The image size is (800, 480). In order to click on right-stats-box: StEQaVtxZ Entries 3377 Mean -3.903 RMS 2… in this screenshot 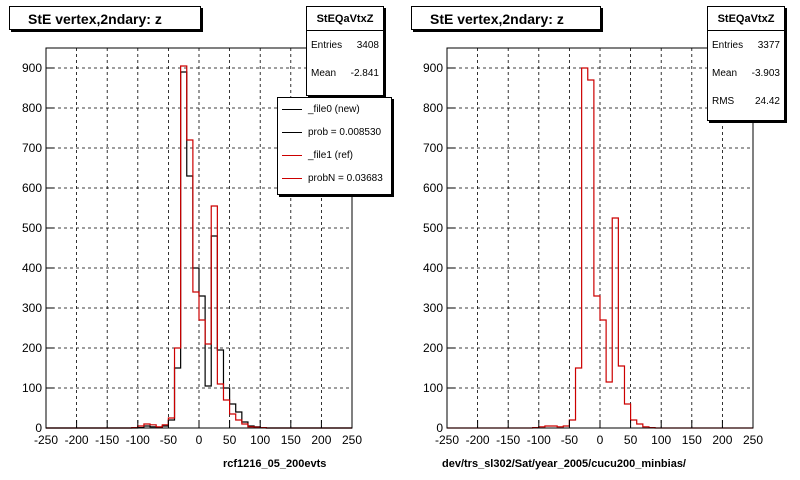, I will do `click(746, 63)`.